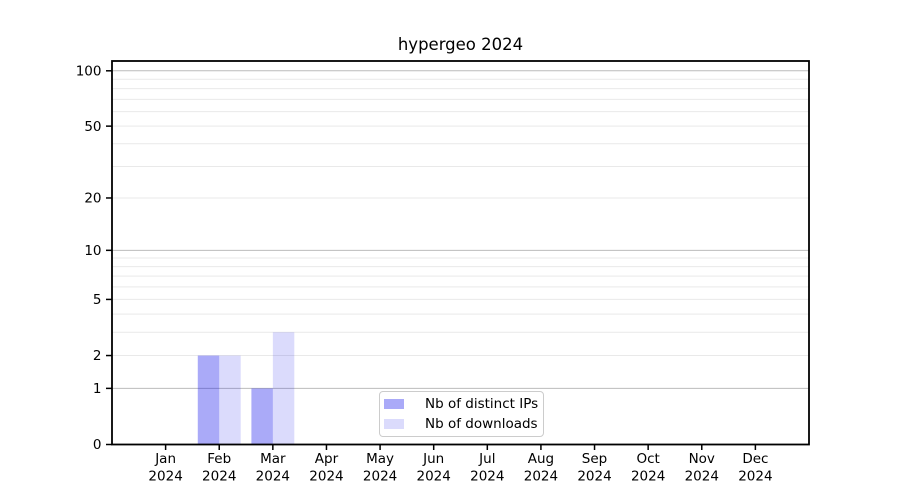 The width and height of the screenshot is (900, 500). What do you see at coordinates (460, 44) in the screenshot?
I see `chart-title: hypergeo 2024` at bounding box center [460, 44].